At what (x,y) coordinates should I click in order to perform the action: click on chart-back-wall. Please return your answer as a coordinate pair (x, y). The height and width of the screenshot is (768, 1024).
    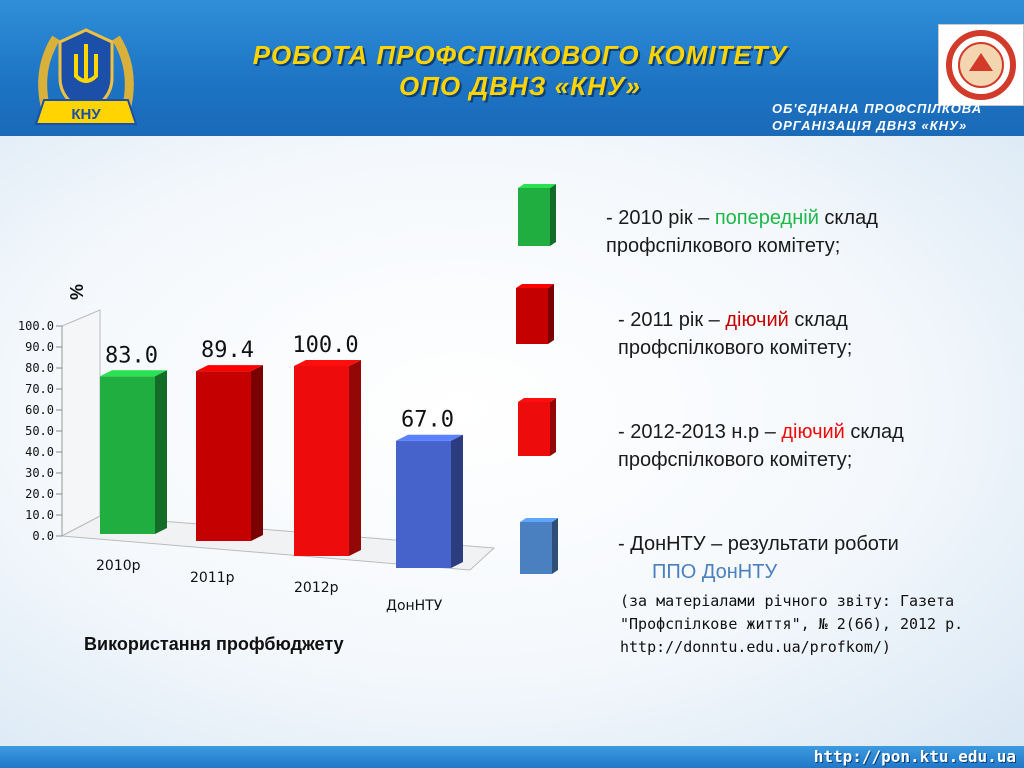
    Looking at the image, I should click on (81, 423).